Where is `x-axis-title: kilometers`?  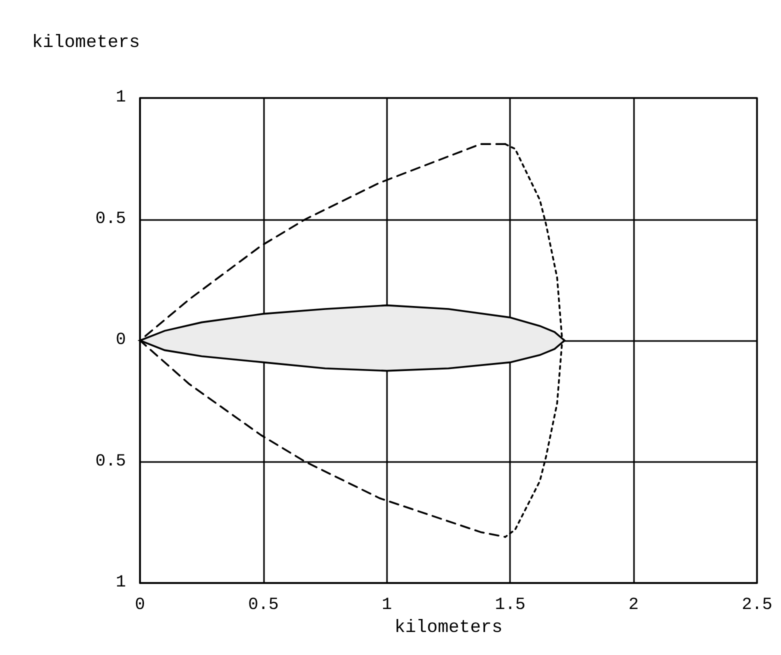
x-axis-title: kilometers is located at coordinates (448, 628).